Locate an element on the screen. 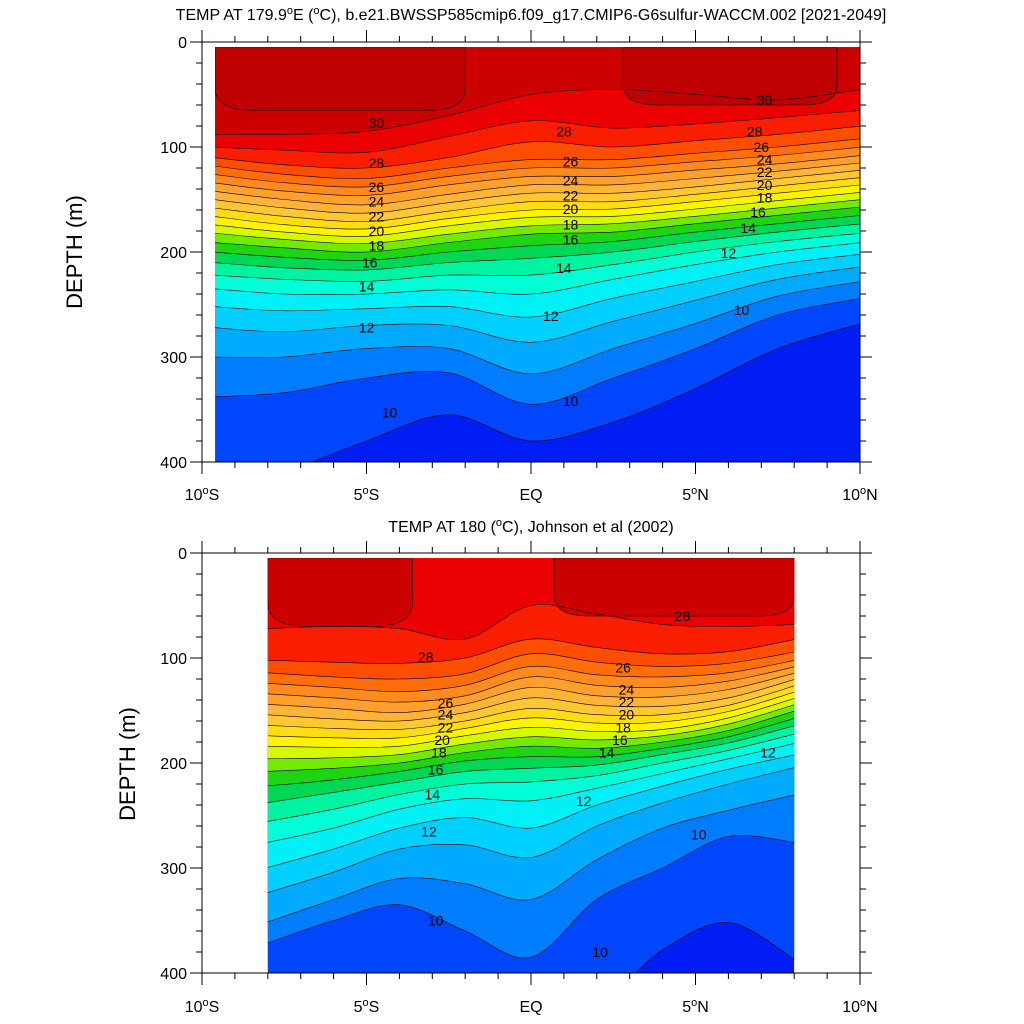 This screenshot has height=1024, width=1024. x-tick-label: EQ is located at coordinates (530, 495).